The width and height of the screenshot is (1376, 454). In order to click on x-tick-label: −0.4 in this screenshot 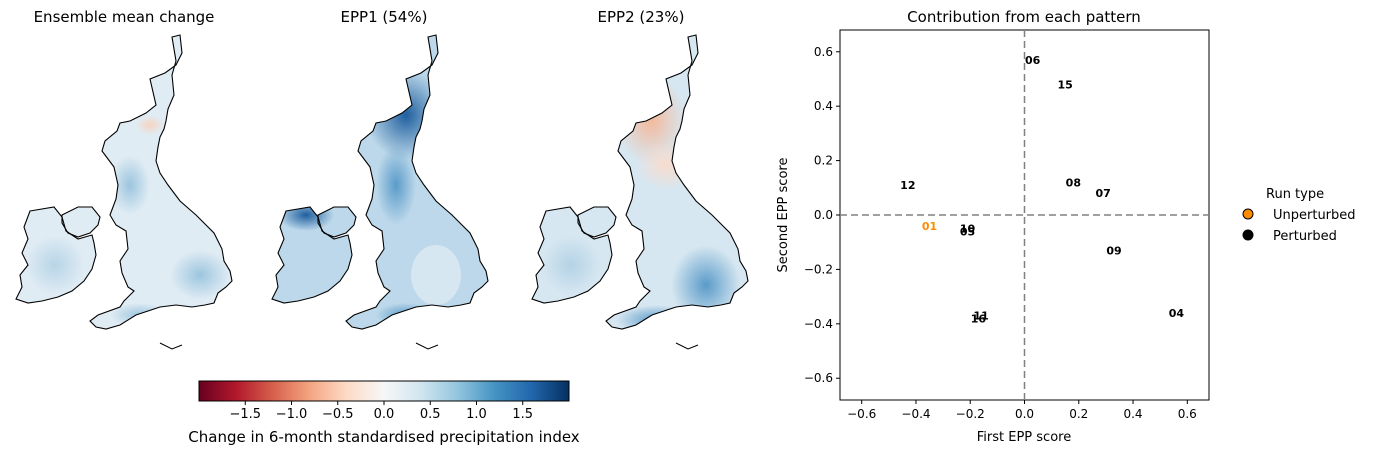, I will do `click(915, 414)`.